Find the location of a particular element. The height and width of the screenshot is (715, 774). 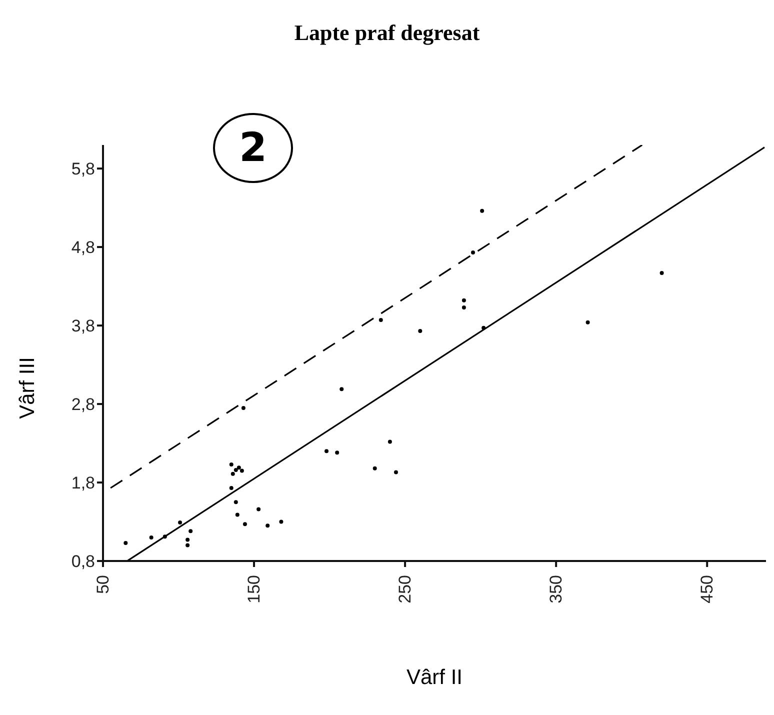

x-axis-title: Vârf II is located at coordinates (434, 678).